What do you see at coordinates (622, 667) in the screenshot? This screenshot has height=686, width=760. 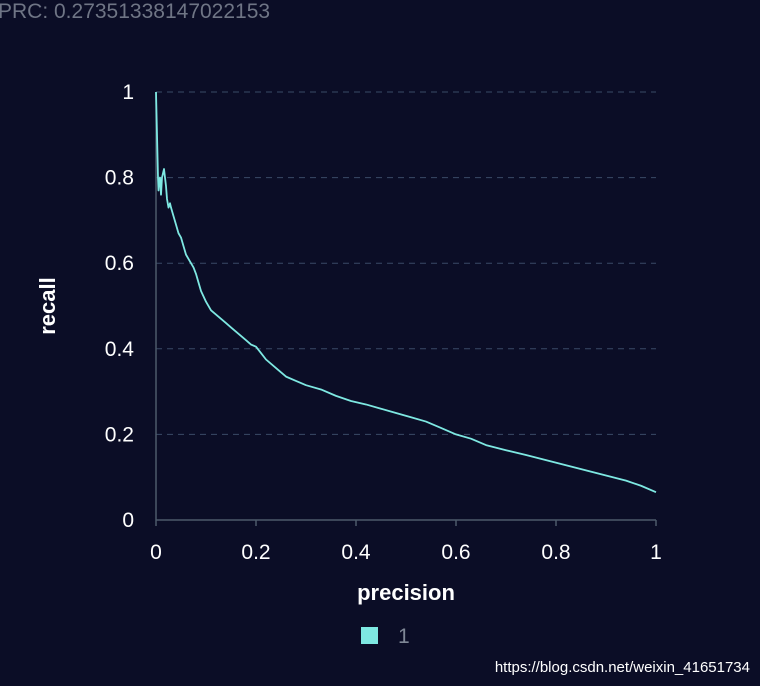 I see `watermark-url: https://blog.csdn.net/weixin_41651734` at bounding box center [622, 667].